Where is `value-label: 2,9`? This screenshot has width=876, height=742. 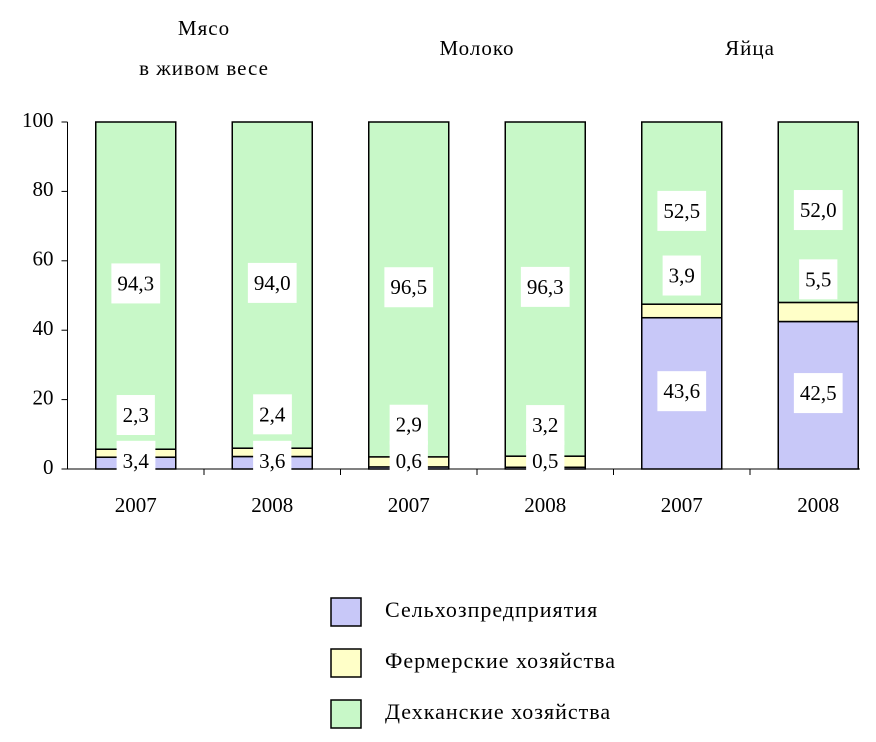
value-label: 2,9 is located at coordinates (409, 425).